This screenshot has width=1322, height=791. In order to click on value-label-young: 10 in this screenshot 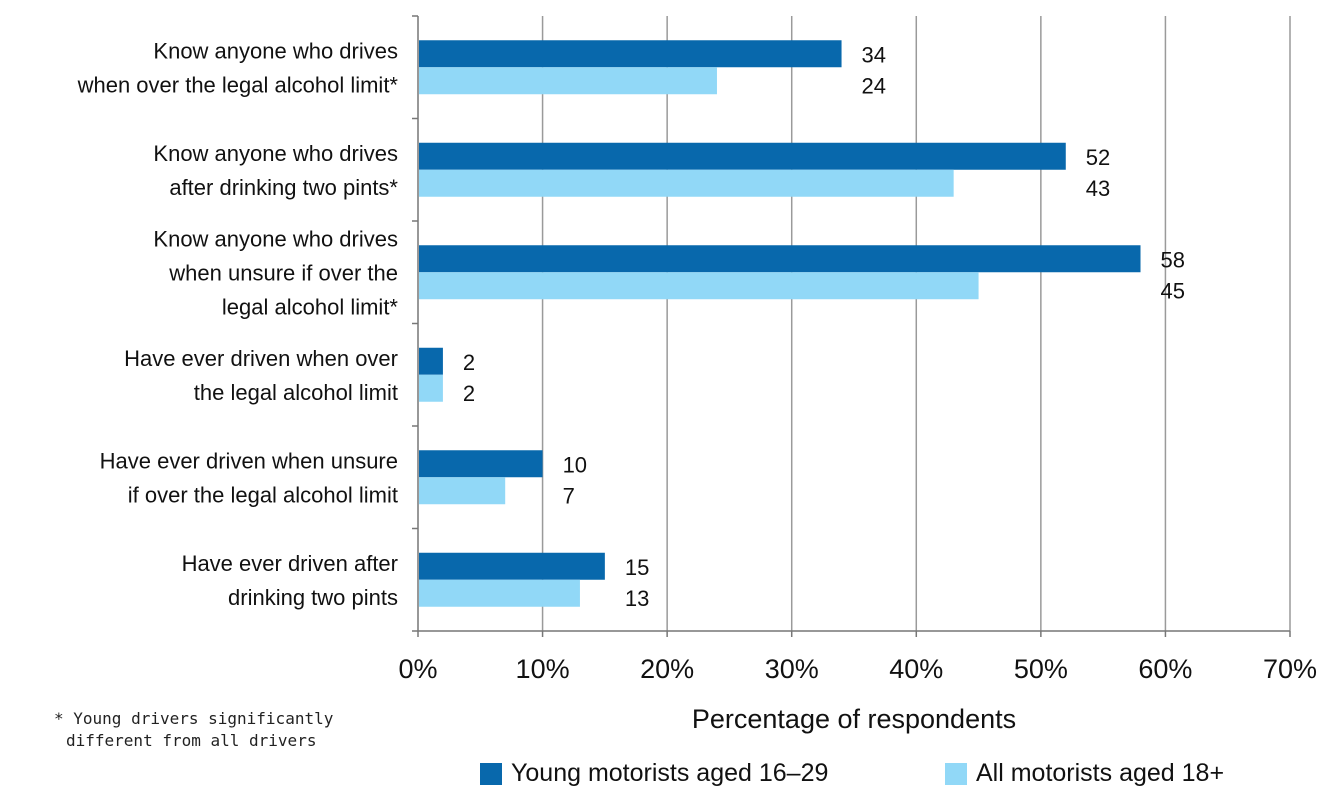, I will do `click(575, 464)`.